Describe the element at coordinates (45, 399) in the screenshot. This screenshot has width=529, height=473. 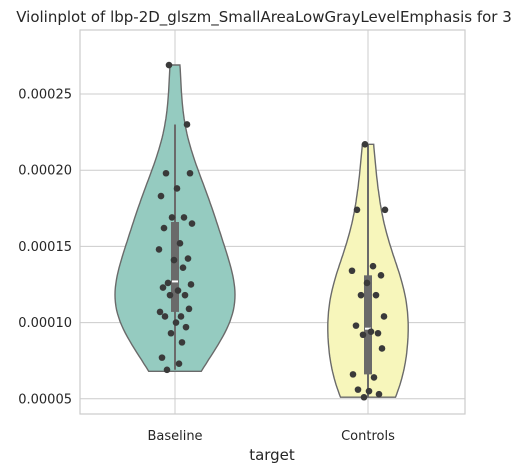
I see `y-tick-label: 0.00005` at that location.